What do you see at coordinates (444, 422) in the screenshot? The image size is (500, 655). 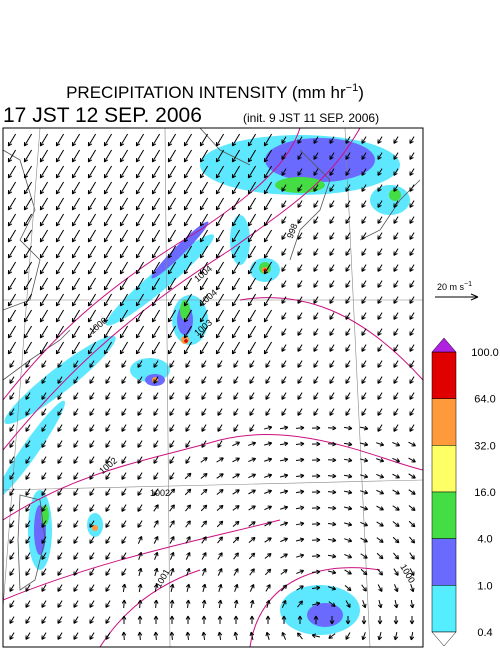 I see `colorbar-segment` at bounding box center [444, 422].